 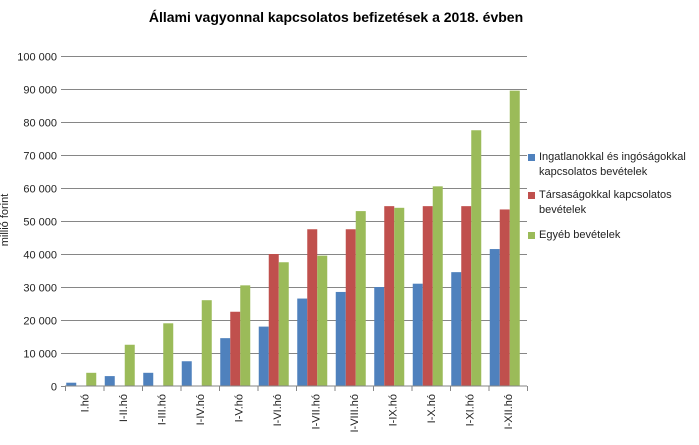 What do you see at coordinates (124, 408) in the screenshot?
I see `x-tick-label: I-II.hó` at bounding box center [124, 408].